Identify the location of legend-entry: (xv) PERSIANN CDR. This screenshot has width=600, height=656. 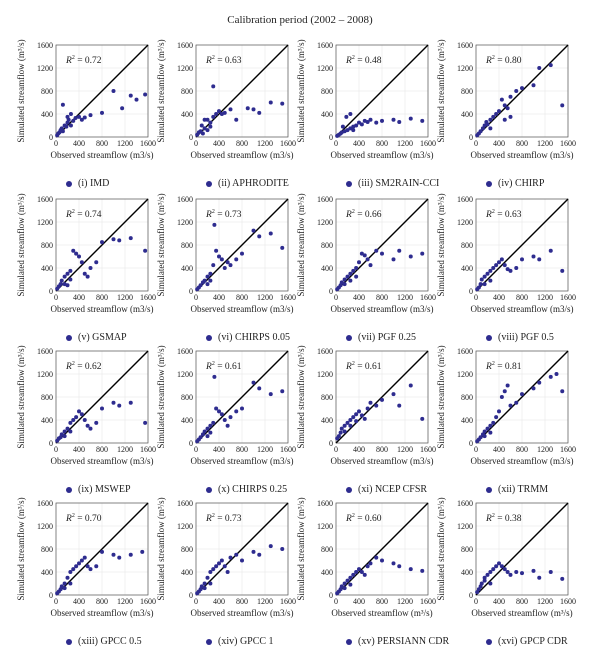
(370, 643).